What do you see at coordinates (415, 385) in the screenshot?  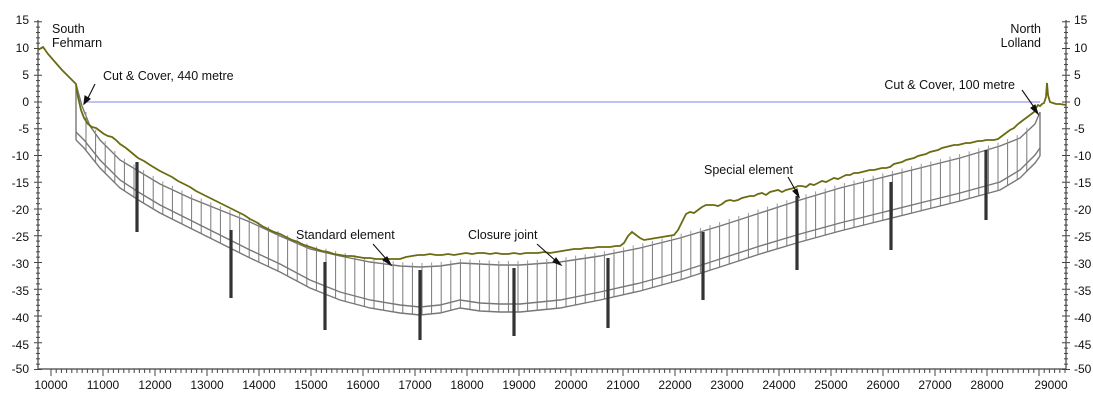 I see `x-tick-label: 17000` at bounding box center [415, 385].